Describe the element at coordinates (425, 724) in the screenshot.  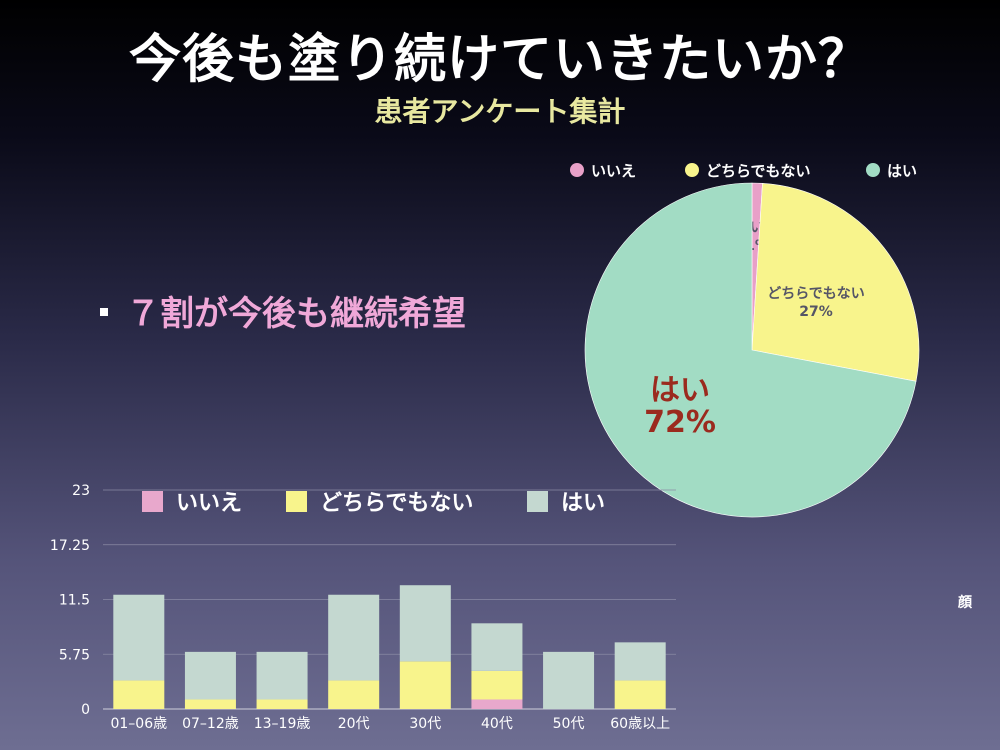
I see `bar-x-tick-label: 30代` at that location.